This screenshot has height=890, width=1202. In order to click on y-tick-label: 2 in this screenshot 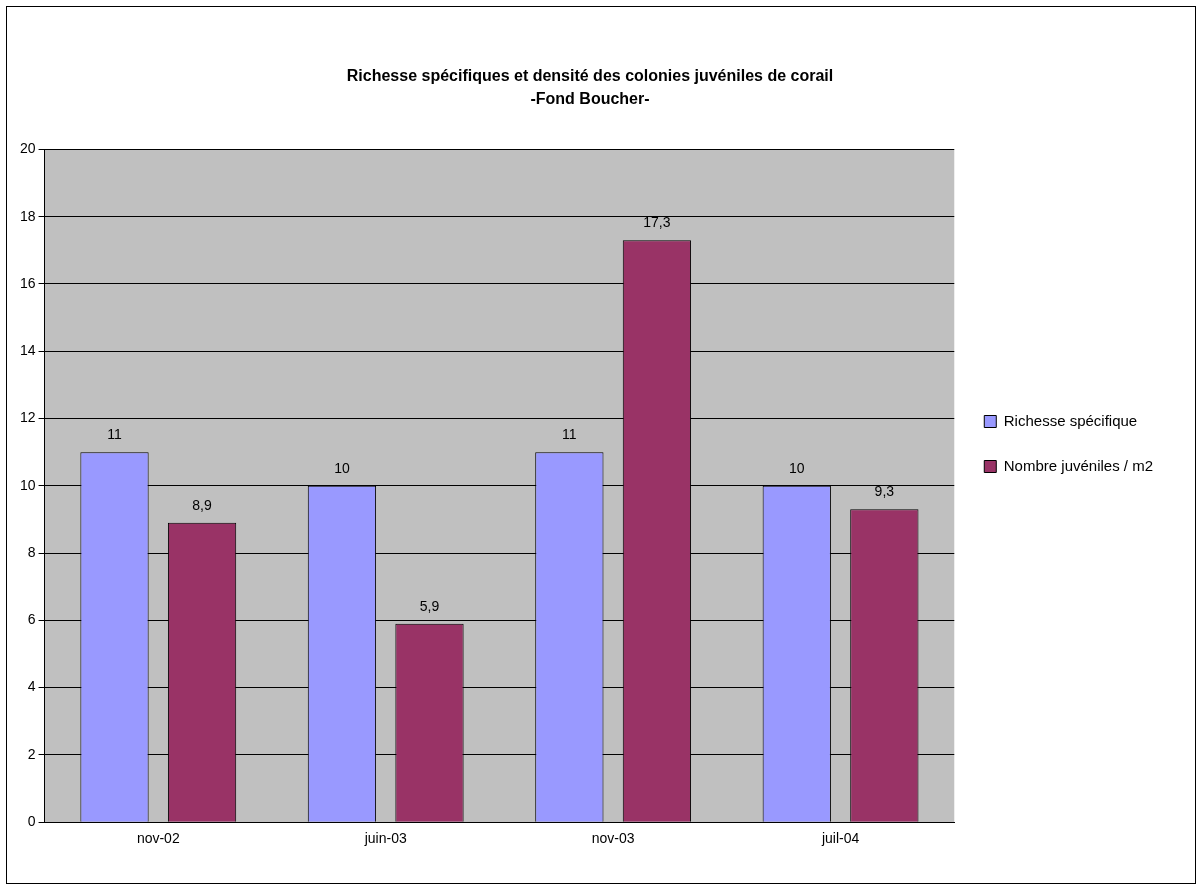, I will do `click(31, 753)`.